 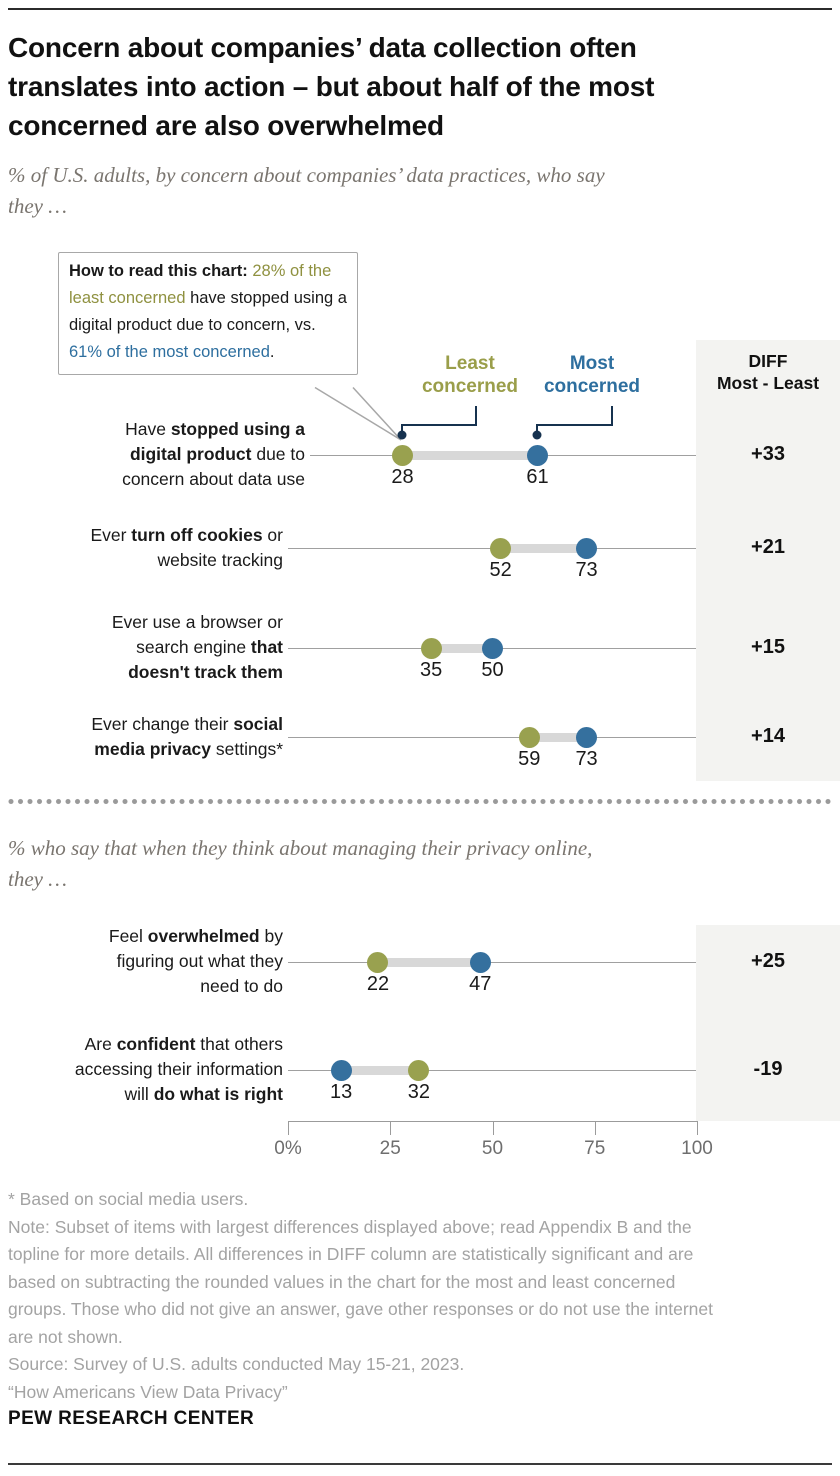 What do you see at coordinates (288, 1148) in the screenshot?
I see `x-axis-tick-label: 0%` at bounding box center [288, 1148].